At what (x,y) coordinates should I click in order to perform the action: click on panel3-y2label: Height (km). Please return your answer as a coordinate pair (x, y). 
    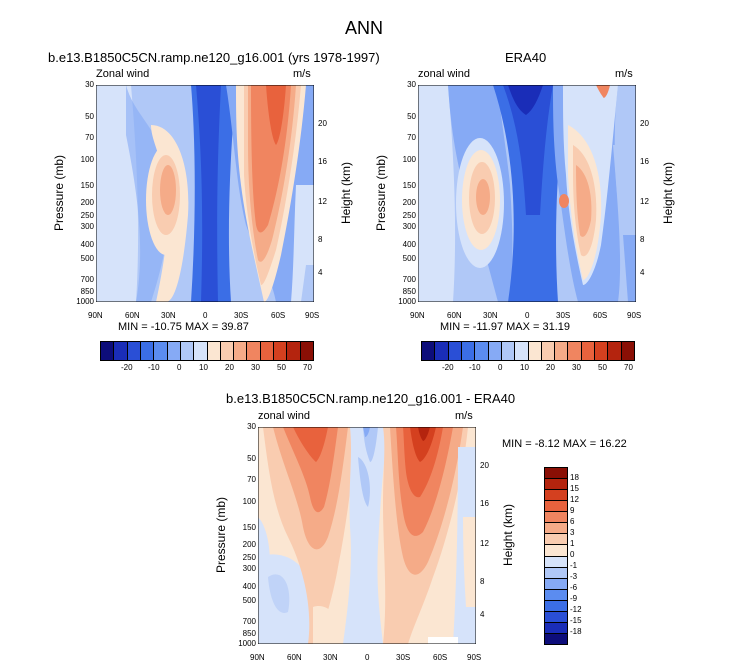
    Looking at the image, I should click on (508, 535).